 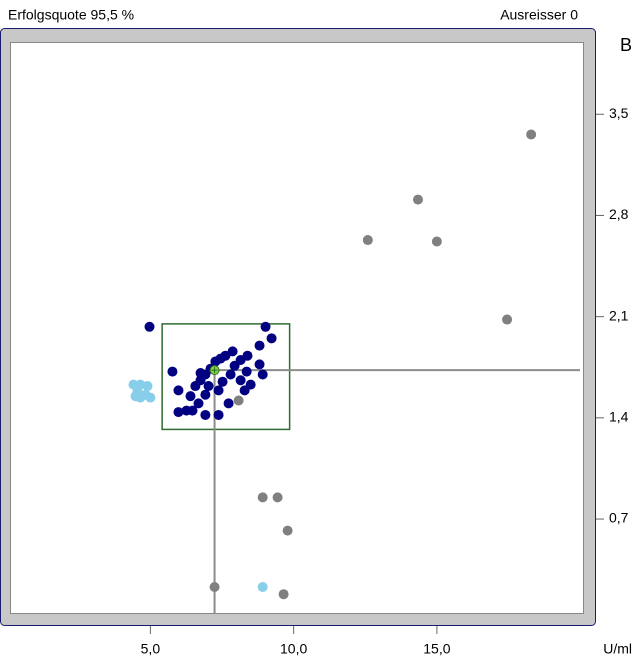 I want to click on y-tick-label: 0,7, so click(x=619, y=518).